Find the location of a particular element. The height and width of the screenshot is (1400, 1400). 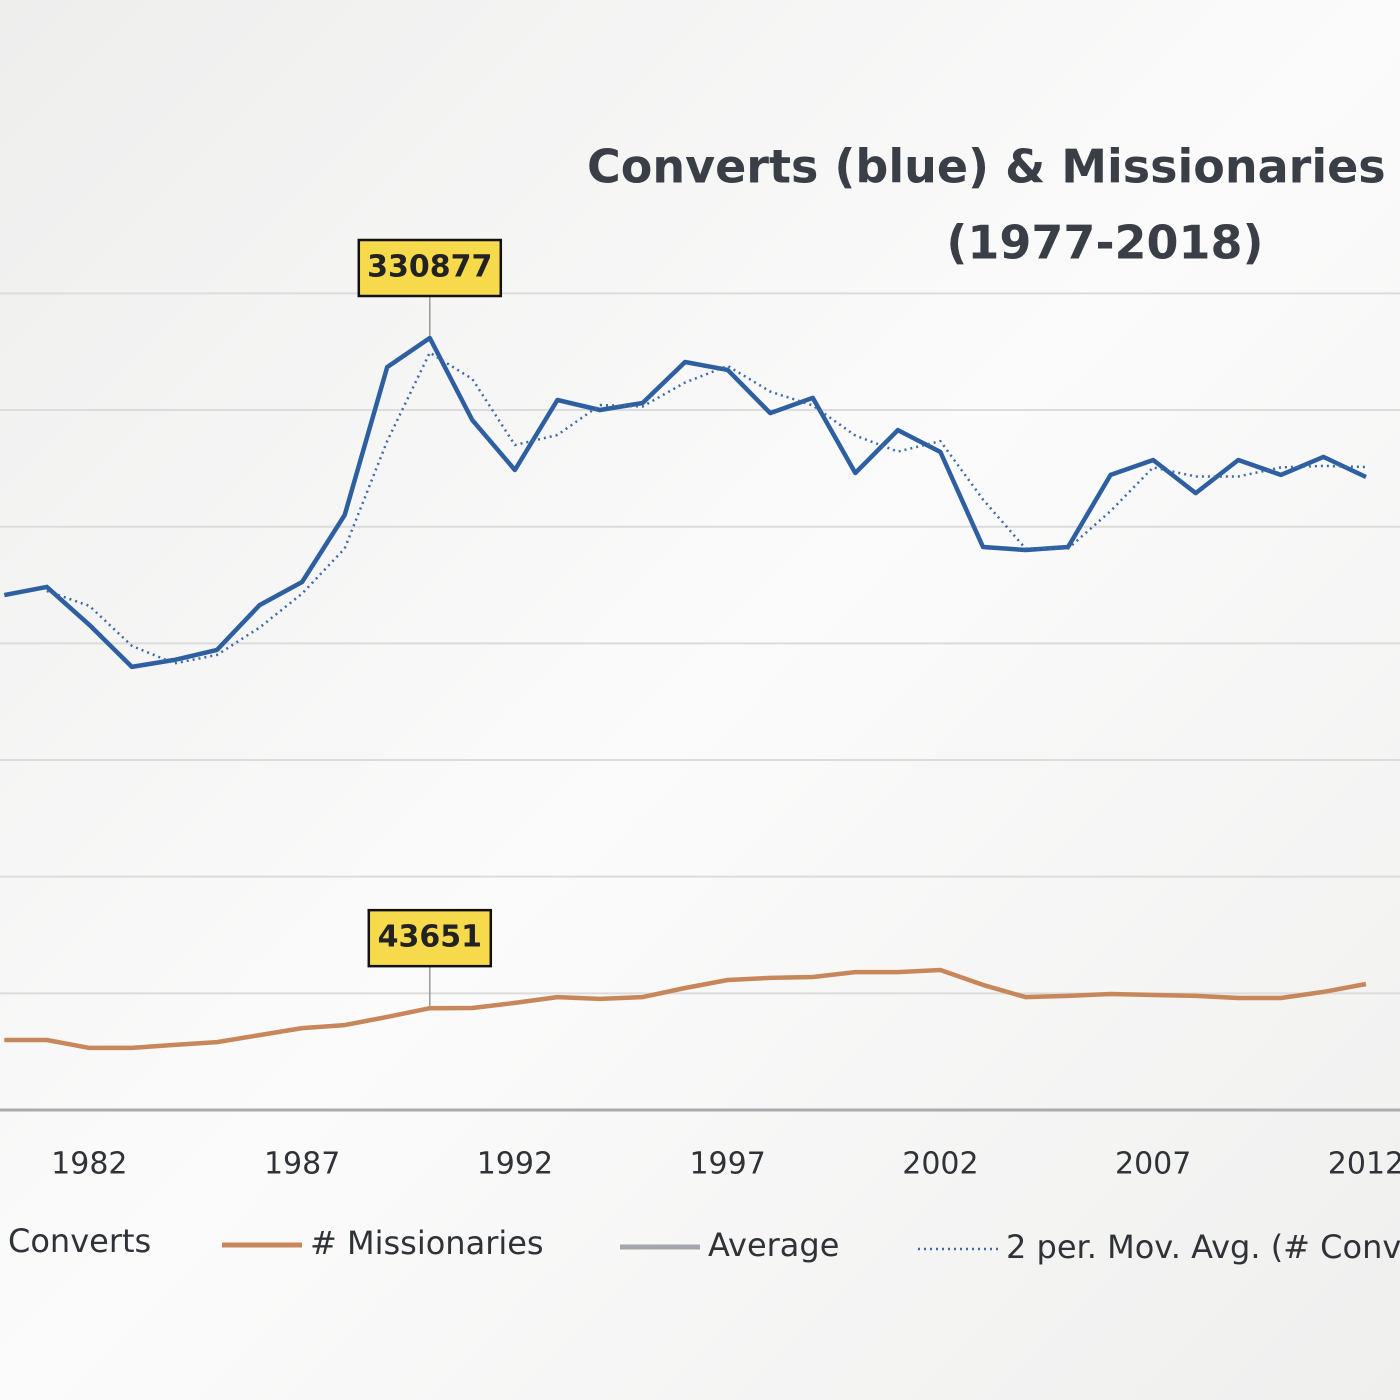

x-tick-label: 1987 is located at coordinates (302, 1164).